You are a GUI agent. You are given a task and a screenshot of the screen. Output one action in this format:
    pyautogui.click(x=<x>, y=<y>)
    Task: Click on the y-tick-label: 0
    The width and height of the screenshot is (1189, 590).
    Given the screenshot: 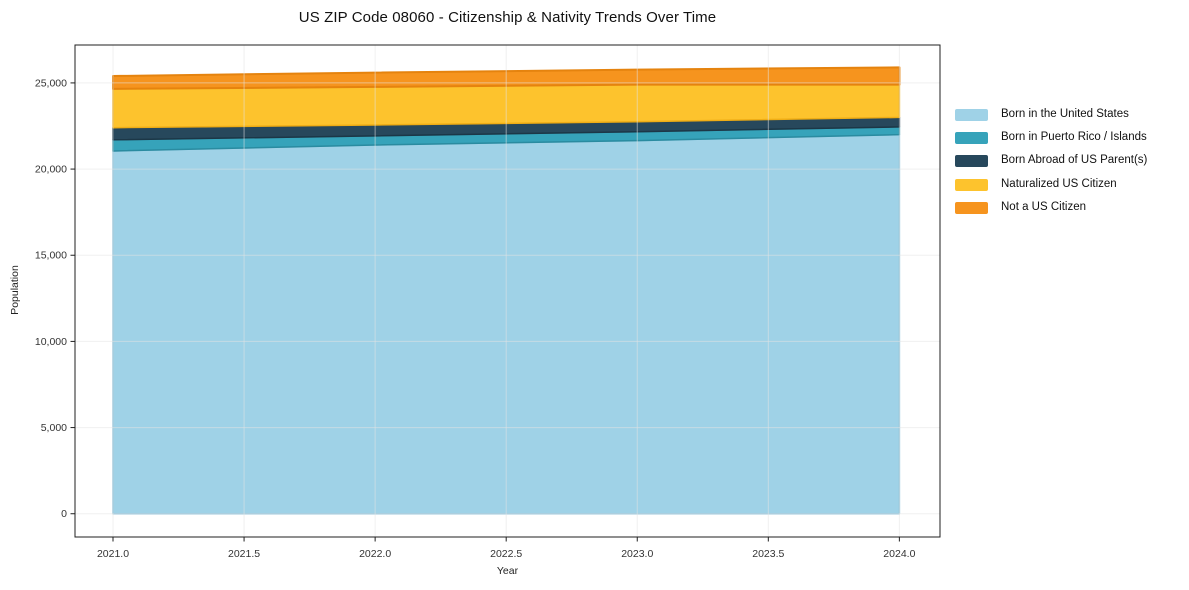 What is the action you would take?
    pyautogui.click(x=64, y=514)
    